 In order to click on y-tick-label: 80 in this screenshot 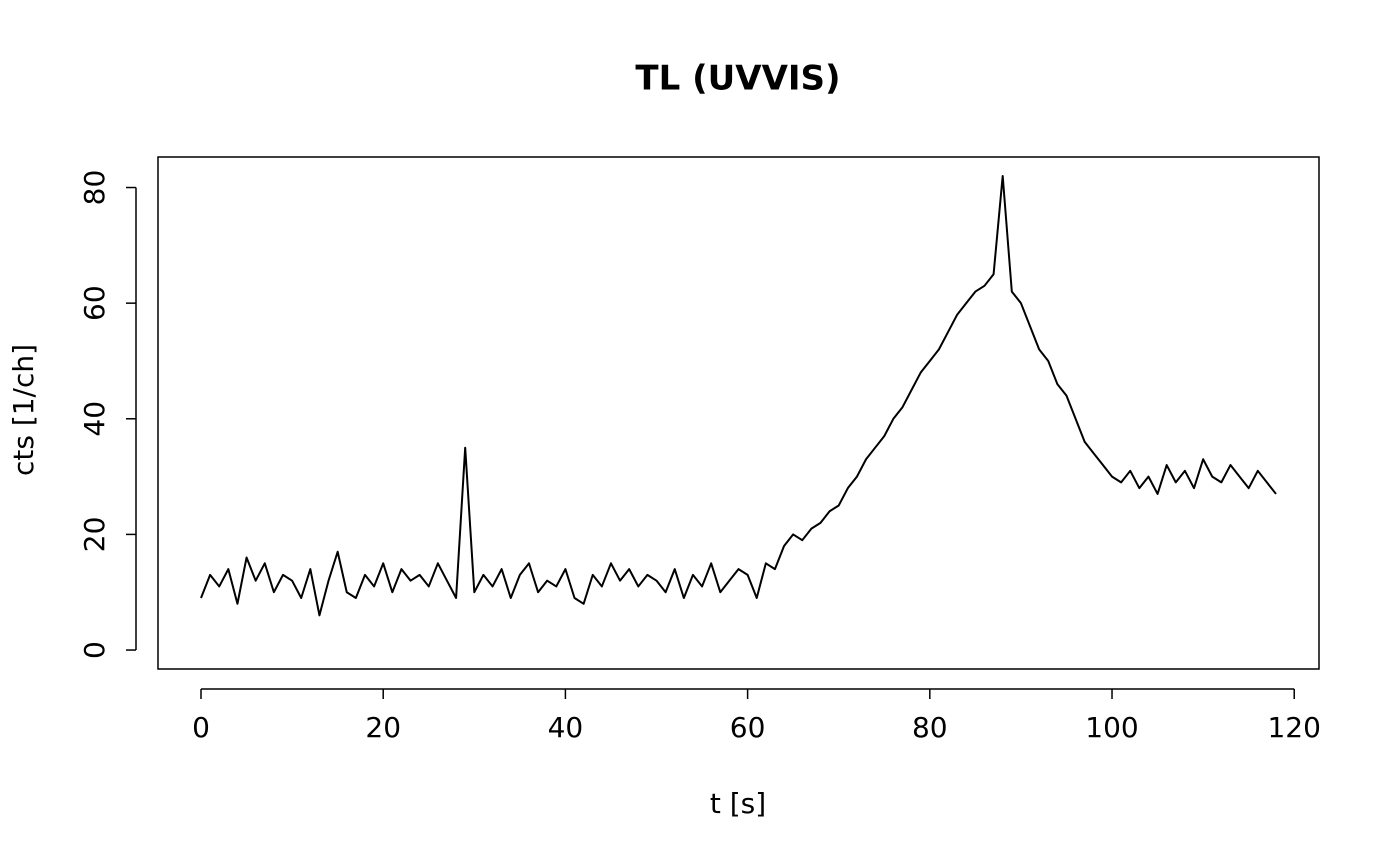, I will do `click(94, 188)`.